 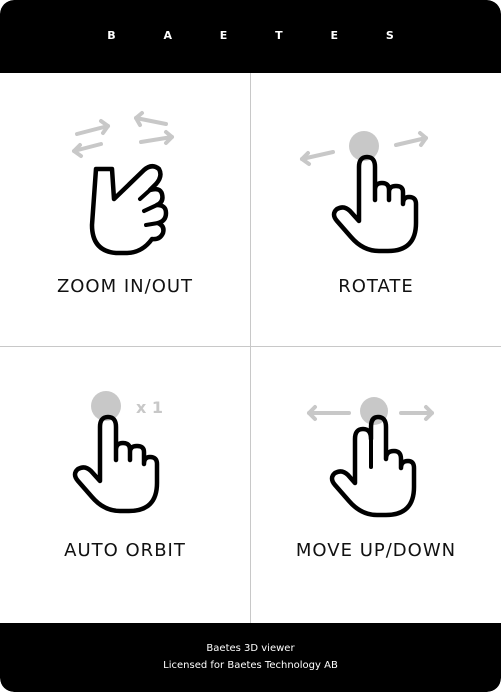 What do you see at coordinates (370, 457) in the screenshot?
I see `two-finger-drag-hand-icon` at bounding box center [370, 457].